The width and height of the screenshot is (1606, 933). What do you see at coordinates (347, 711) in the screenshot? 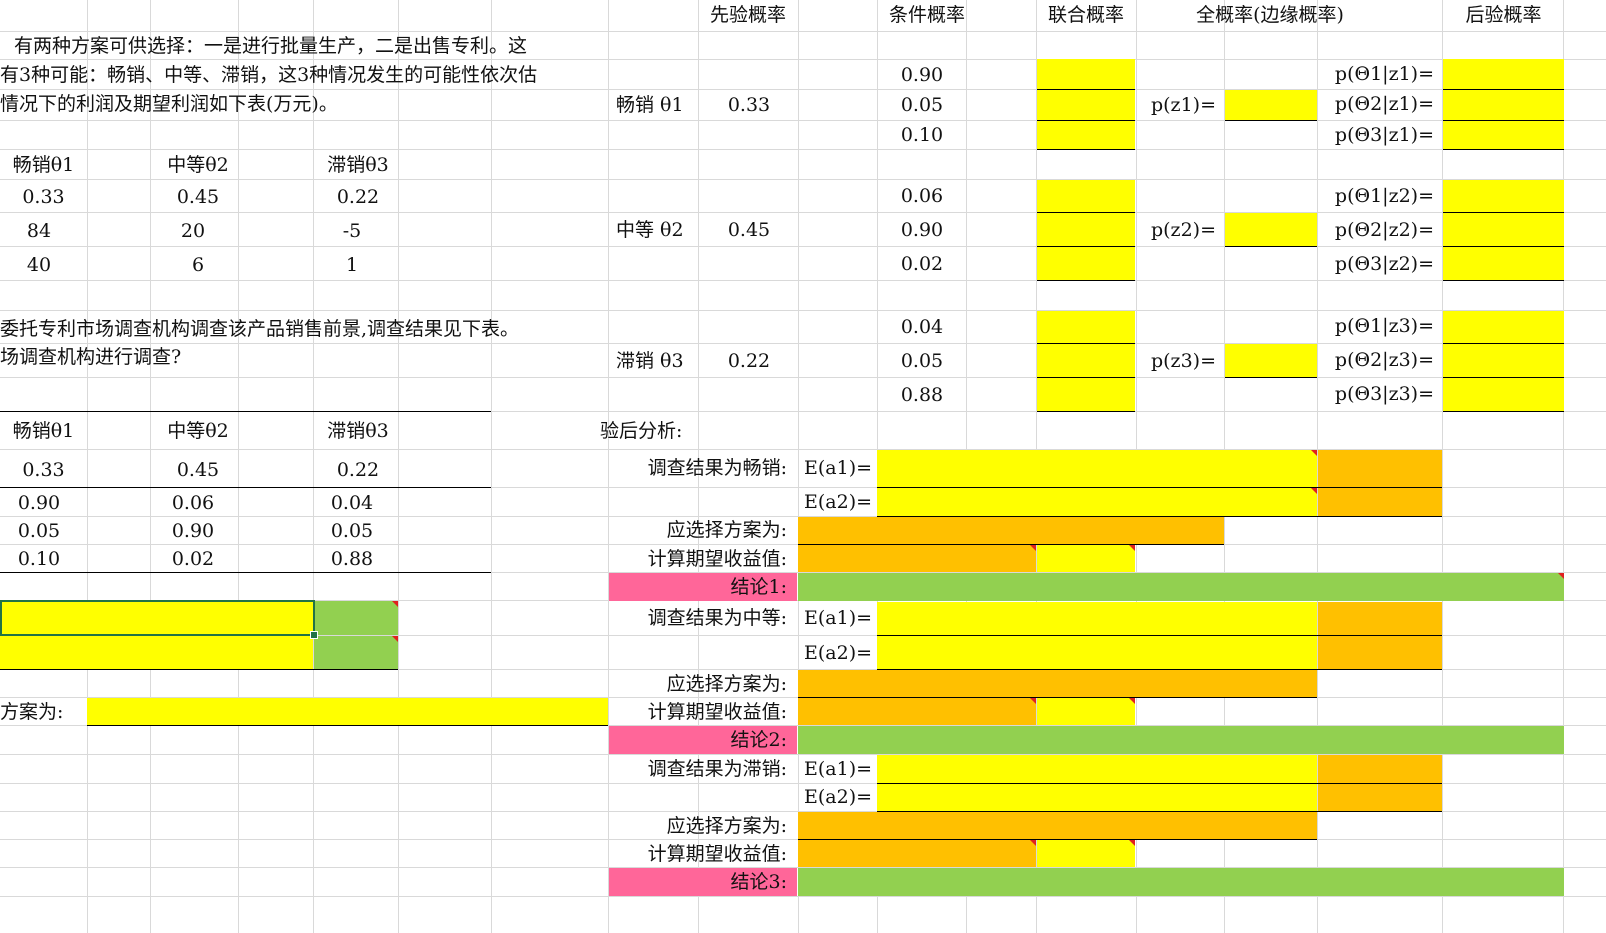
I see `prior-choice-cell` at bounding box center [347, 711].